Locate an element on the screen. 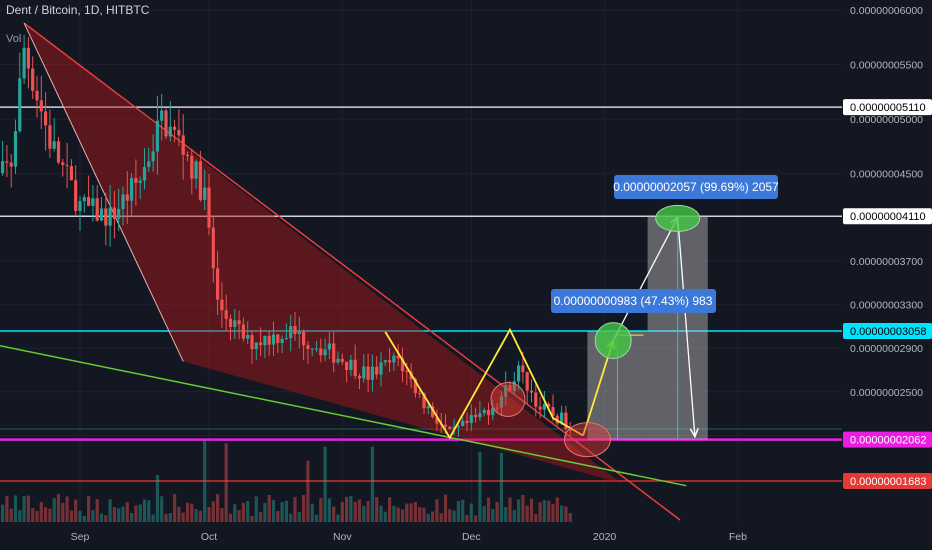 The image size is (932, 550). x-tick-5: Feb is located at coordinates (738, 537).